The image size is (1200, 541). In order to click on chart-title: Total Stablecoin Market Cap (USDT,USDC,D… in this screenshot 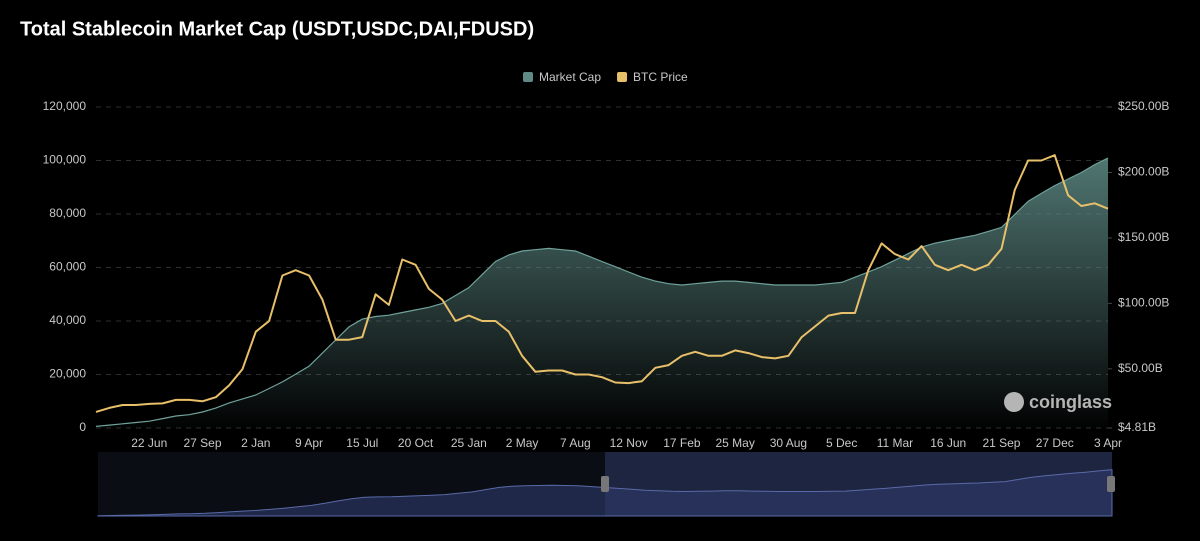, I will do `click(277, 29)`.